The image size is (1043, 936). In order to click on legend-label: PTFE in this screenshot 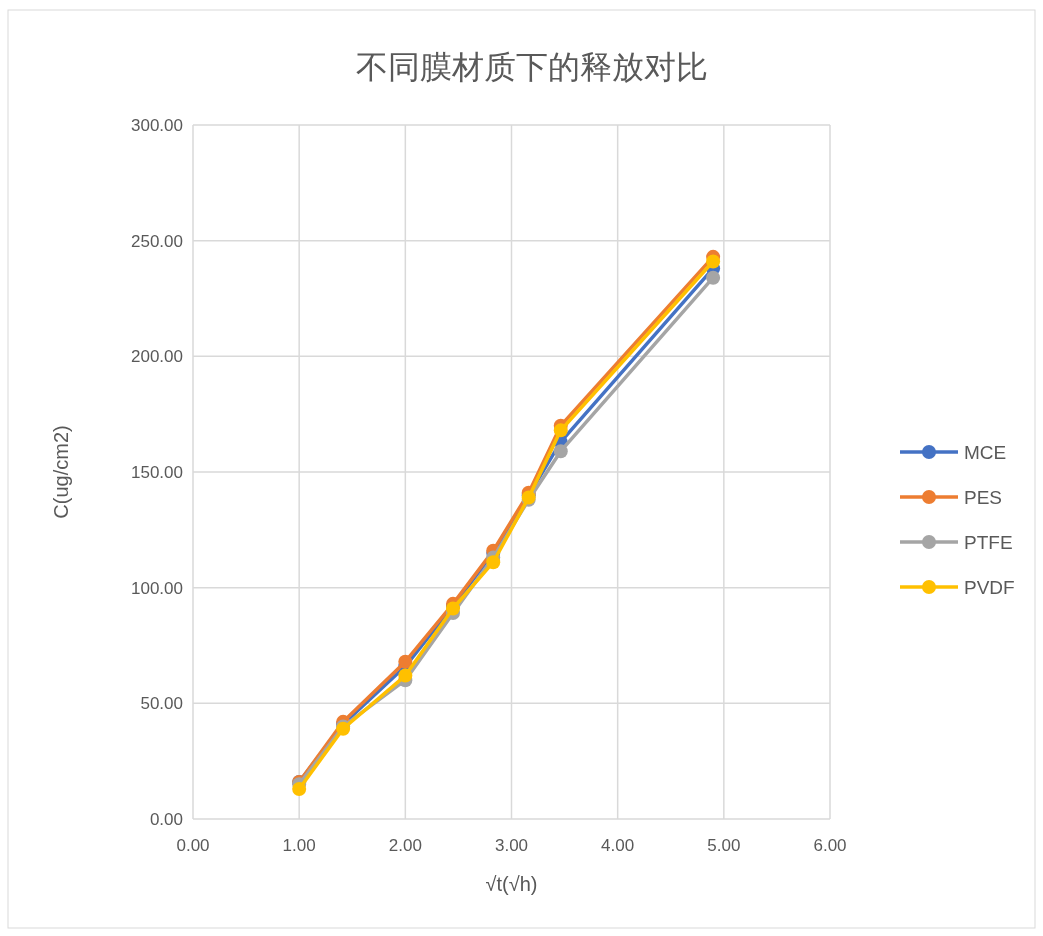, I will do `click(988, 542)`.